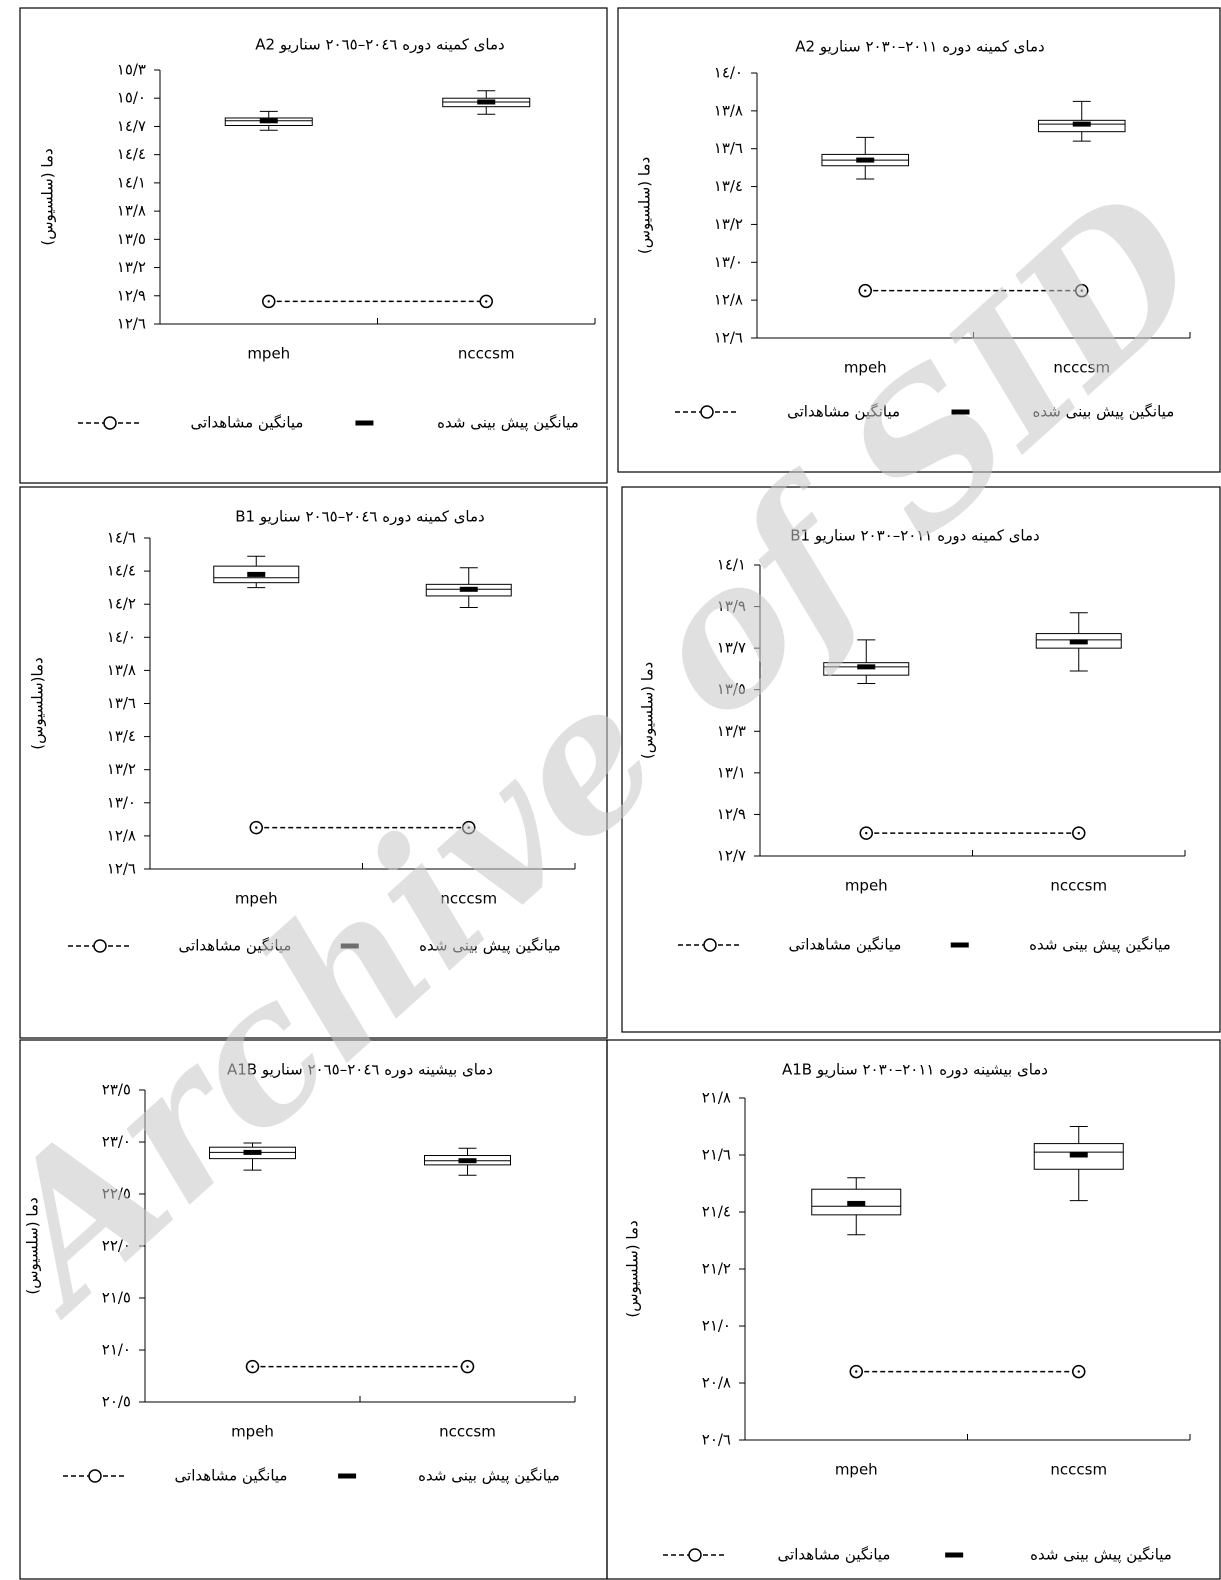 The image size is (1221, 1580). Describe the element at coordinates (116, 1194) in the screenshot. I see `y-tick-label: ٢٢/٥` at that location.